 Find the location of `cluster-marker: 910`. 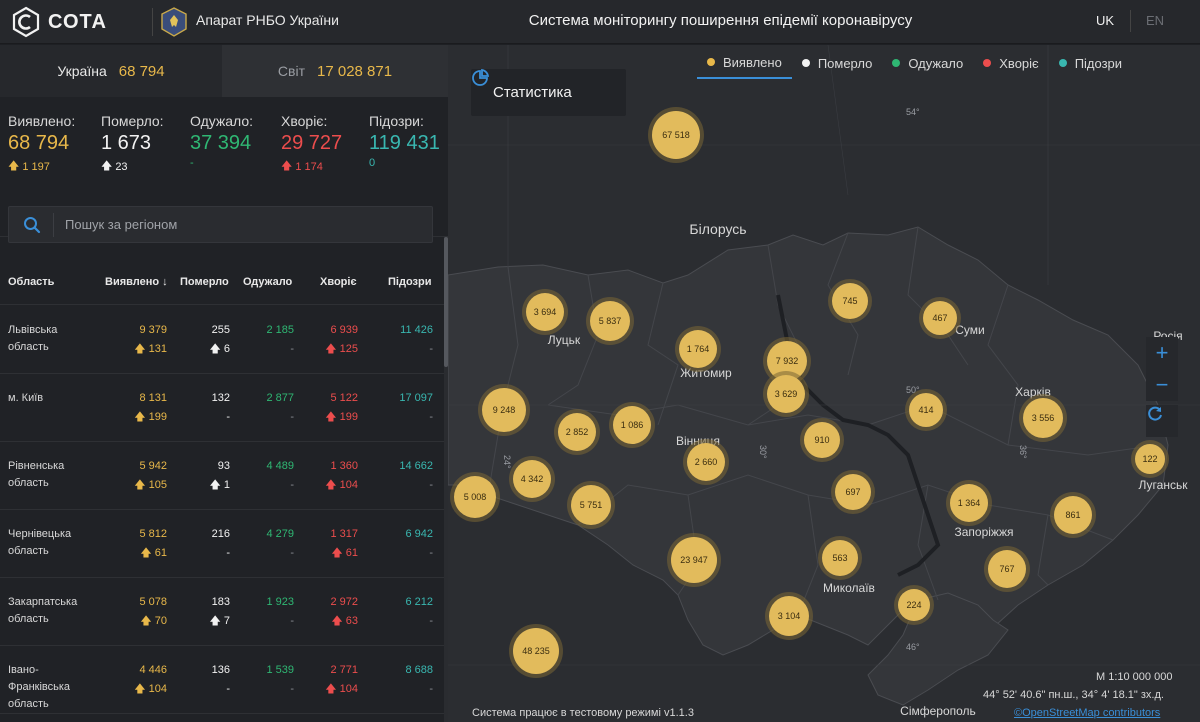

cluster-marker: 910 is located at coordinates (822, 440).